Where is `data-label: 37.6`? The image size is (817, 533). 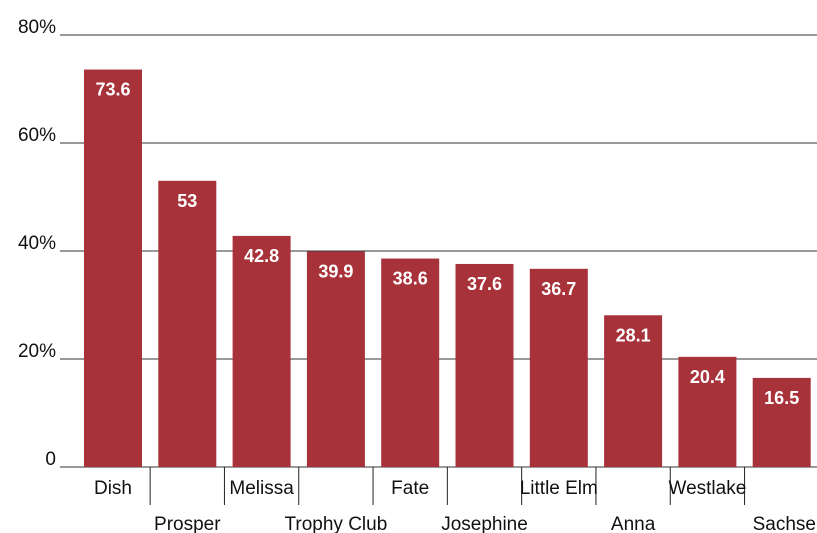 data-label: 37.6 is located at coordinates (484, 284).